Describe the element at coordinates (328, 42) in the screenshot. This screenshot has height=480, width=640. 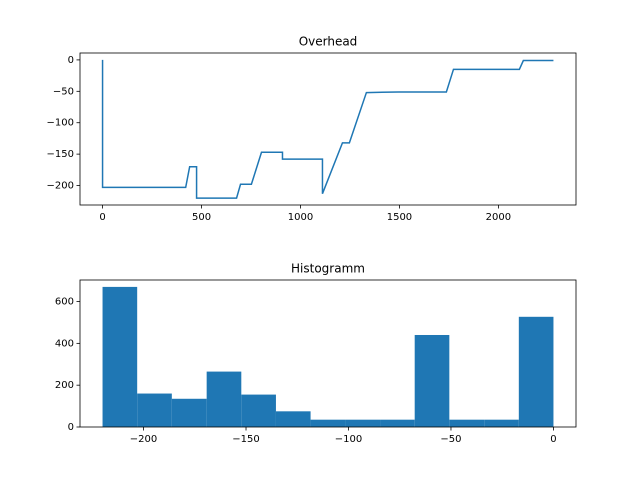
I see `chart-title: Overhead` at that location.